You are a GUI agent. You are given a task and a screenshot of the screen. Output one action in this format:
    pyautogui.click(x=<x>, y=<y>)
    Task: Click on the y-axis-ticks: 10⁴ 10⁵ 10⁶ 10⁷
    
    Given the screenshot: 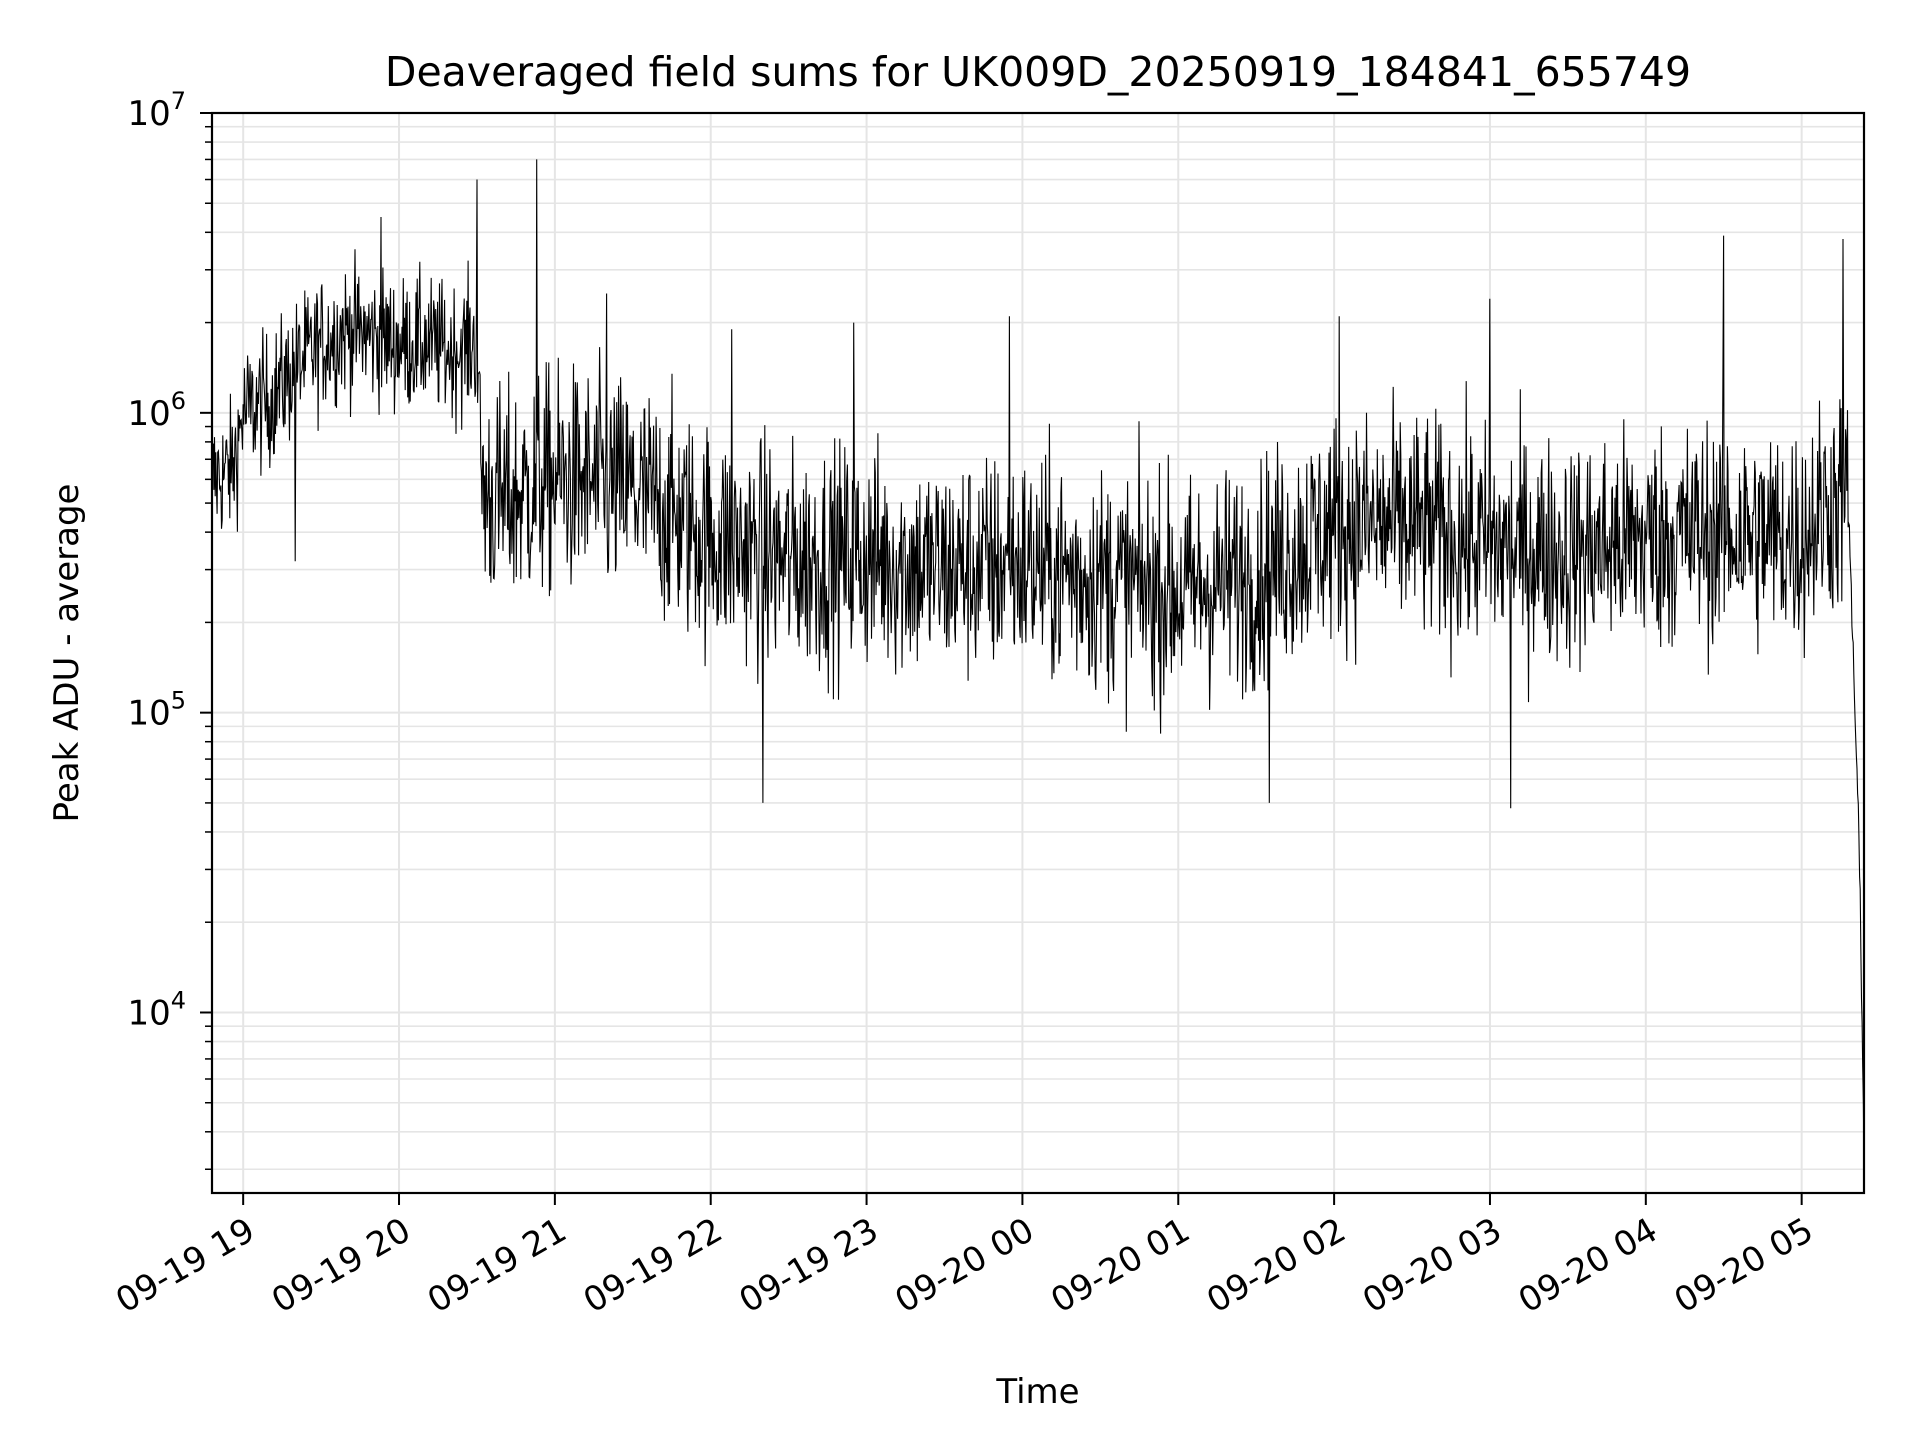 What is the action you would take?
    pyautogui.click(x=169, y=629)
    